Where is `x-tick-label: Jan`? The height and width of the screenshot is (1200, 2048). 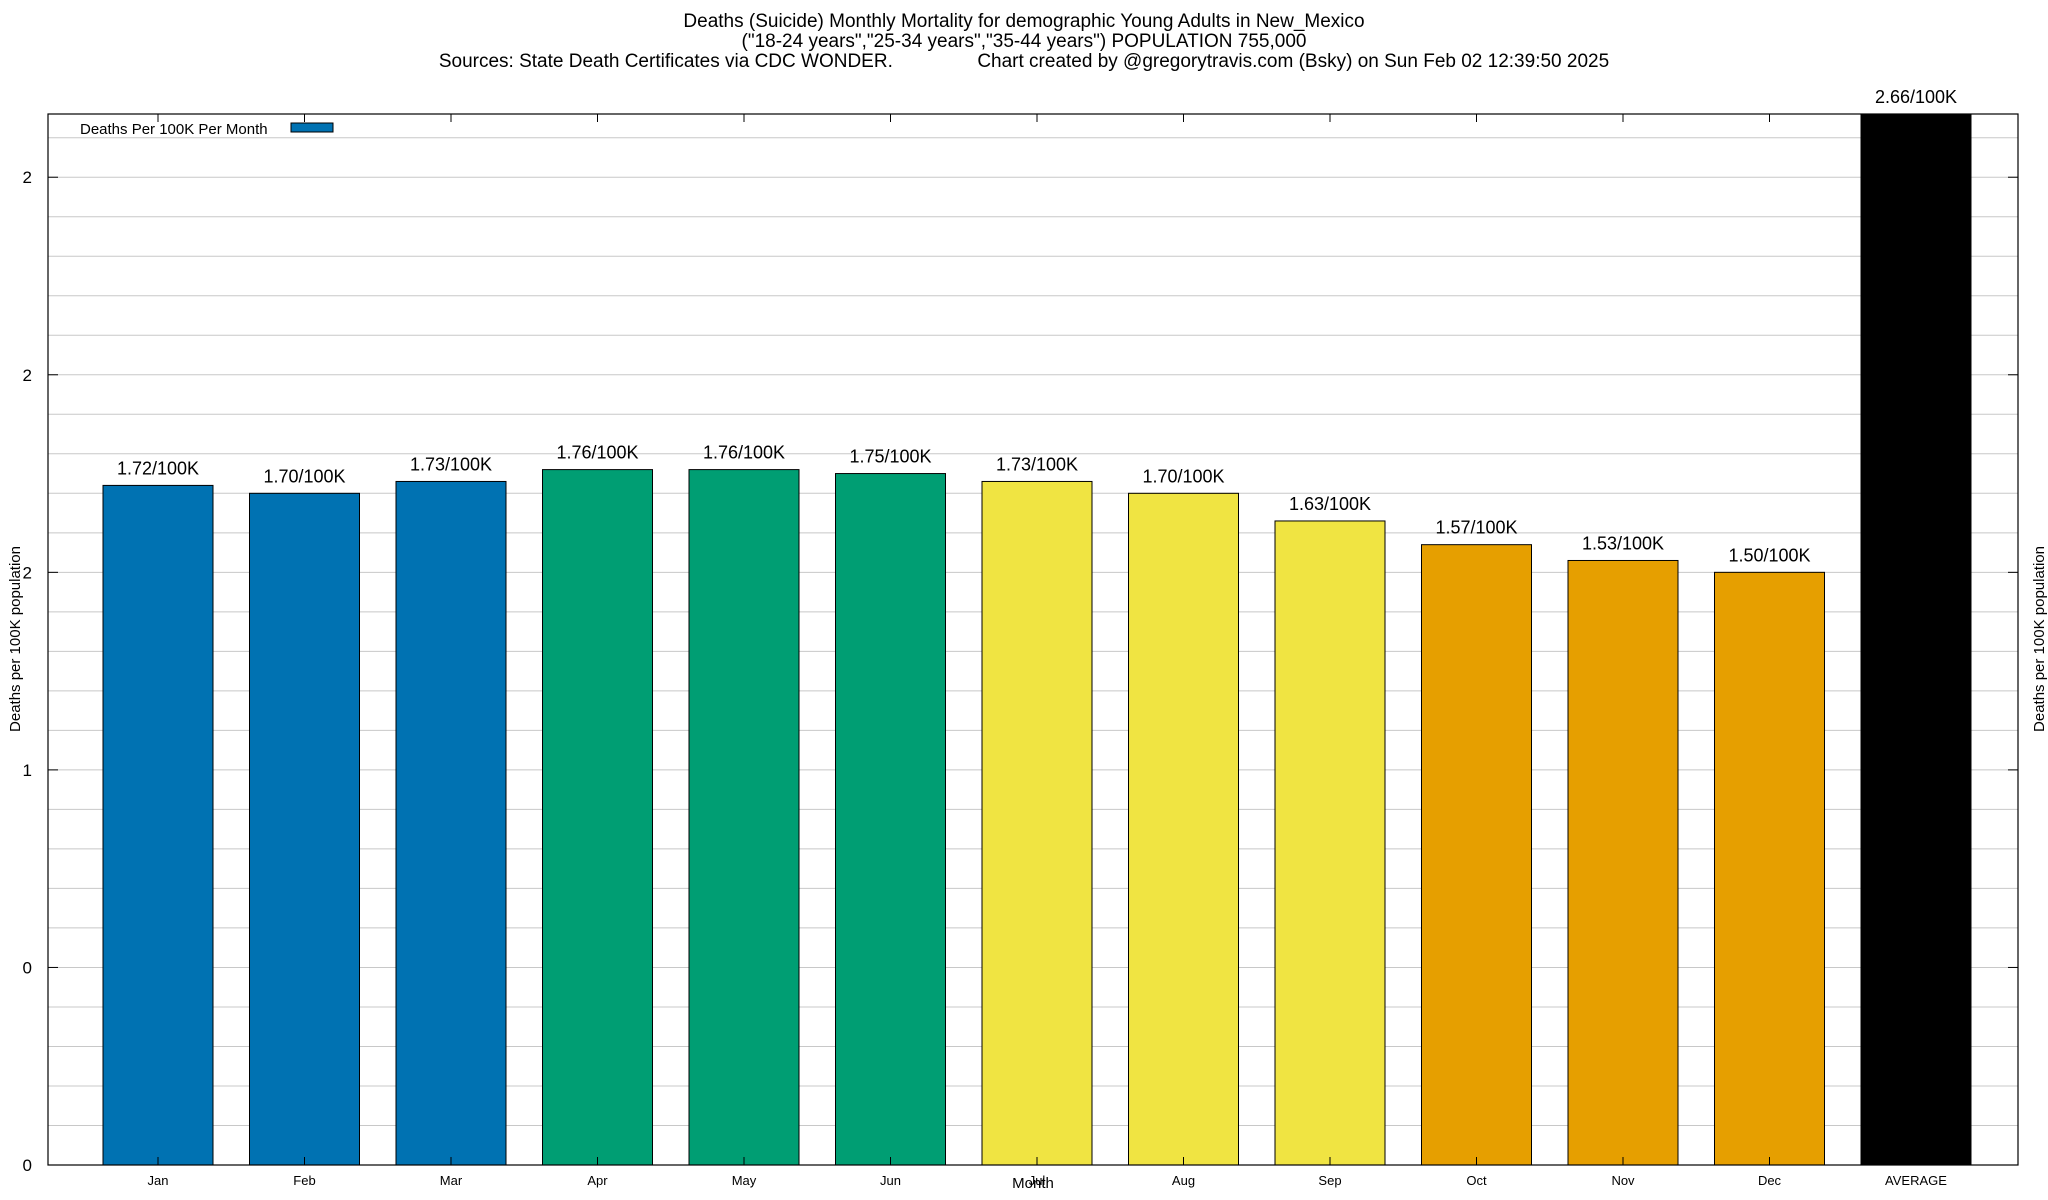
x-tick-label: Jan is located at coordinates (158, 1180).